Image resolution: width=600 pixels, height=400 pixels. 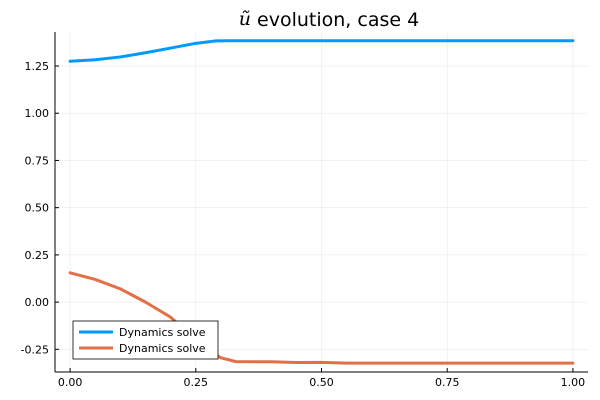 What do you see at coordinates (37, 113) in the screenshot?
I see `y-tick-label: 1.00` at bounding box center [37, 113].